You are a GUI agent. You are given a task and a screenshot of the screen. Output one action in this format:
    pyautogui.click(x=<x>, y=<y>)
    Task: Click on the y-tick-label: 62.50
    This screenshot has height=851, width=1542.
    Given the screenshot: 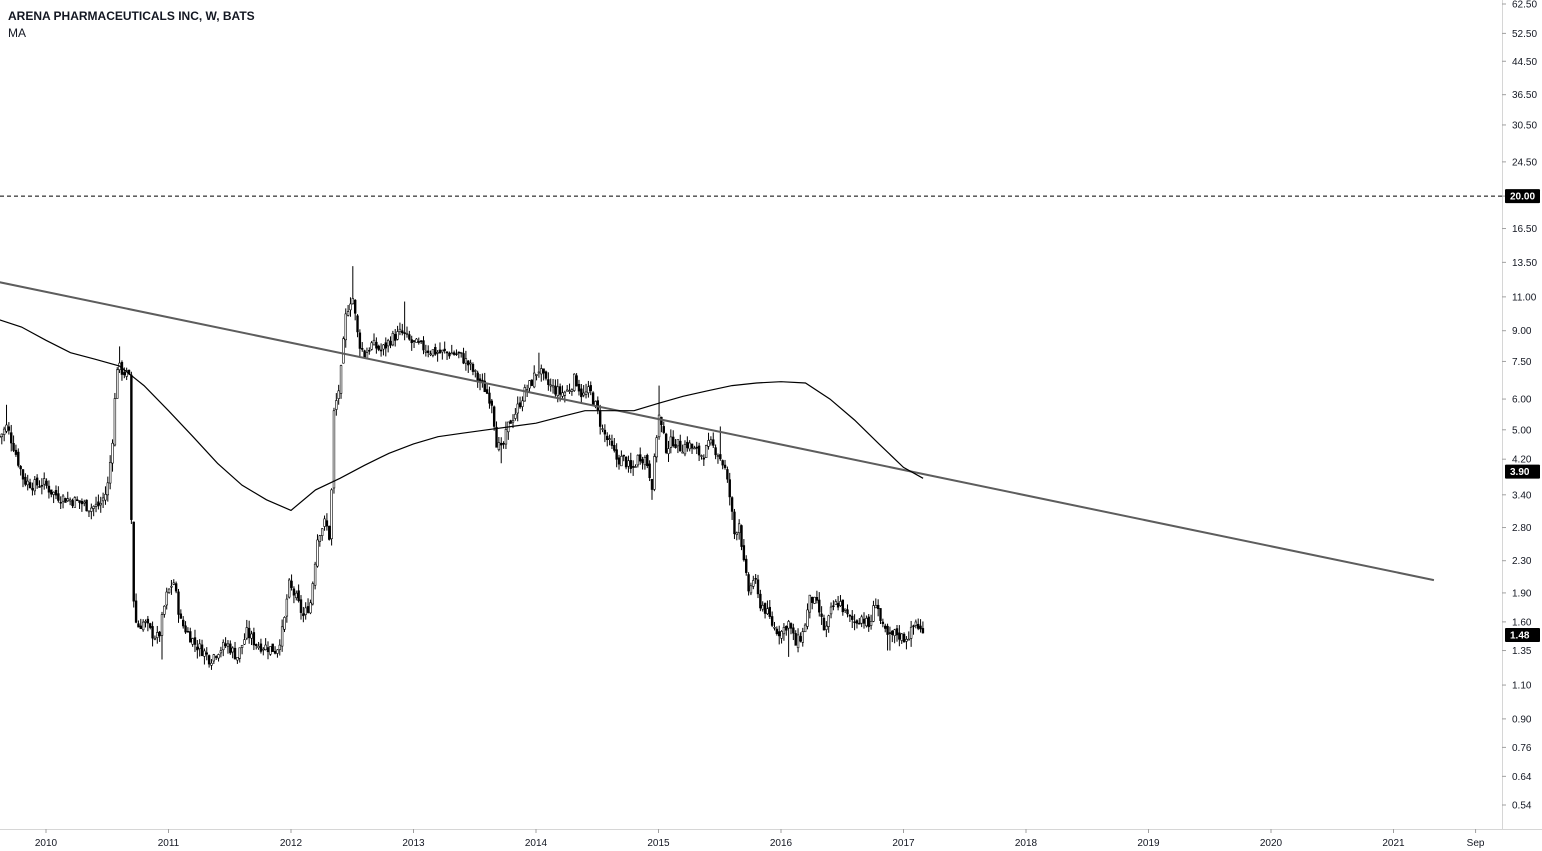 What is the action you would take?
    pyautogui.click(x=1524, y=5)
    